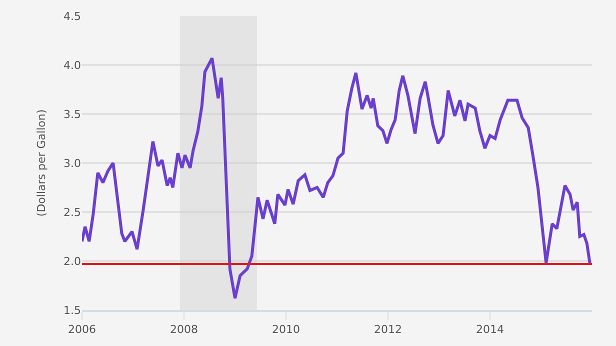 The width and height of the screenshot is (616, 346). Describe the element at coordinates (72, 114) in the screenshot. I see `y-tick-label: 3.5` at that location.